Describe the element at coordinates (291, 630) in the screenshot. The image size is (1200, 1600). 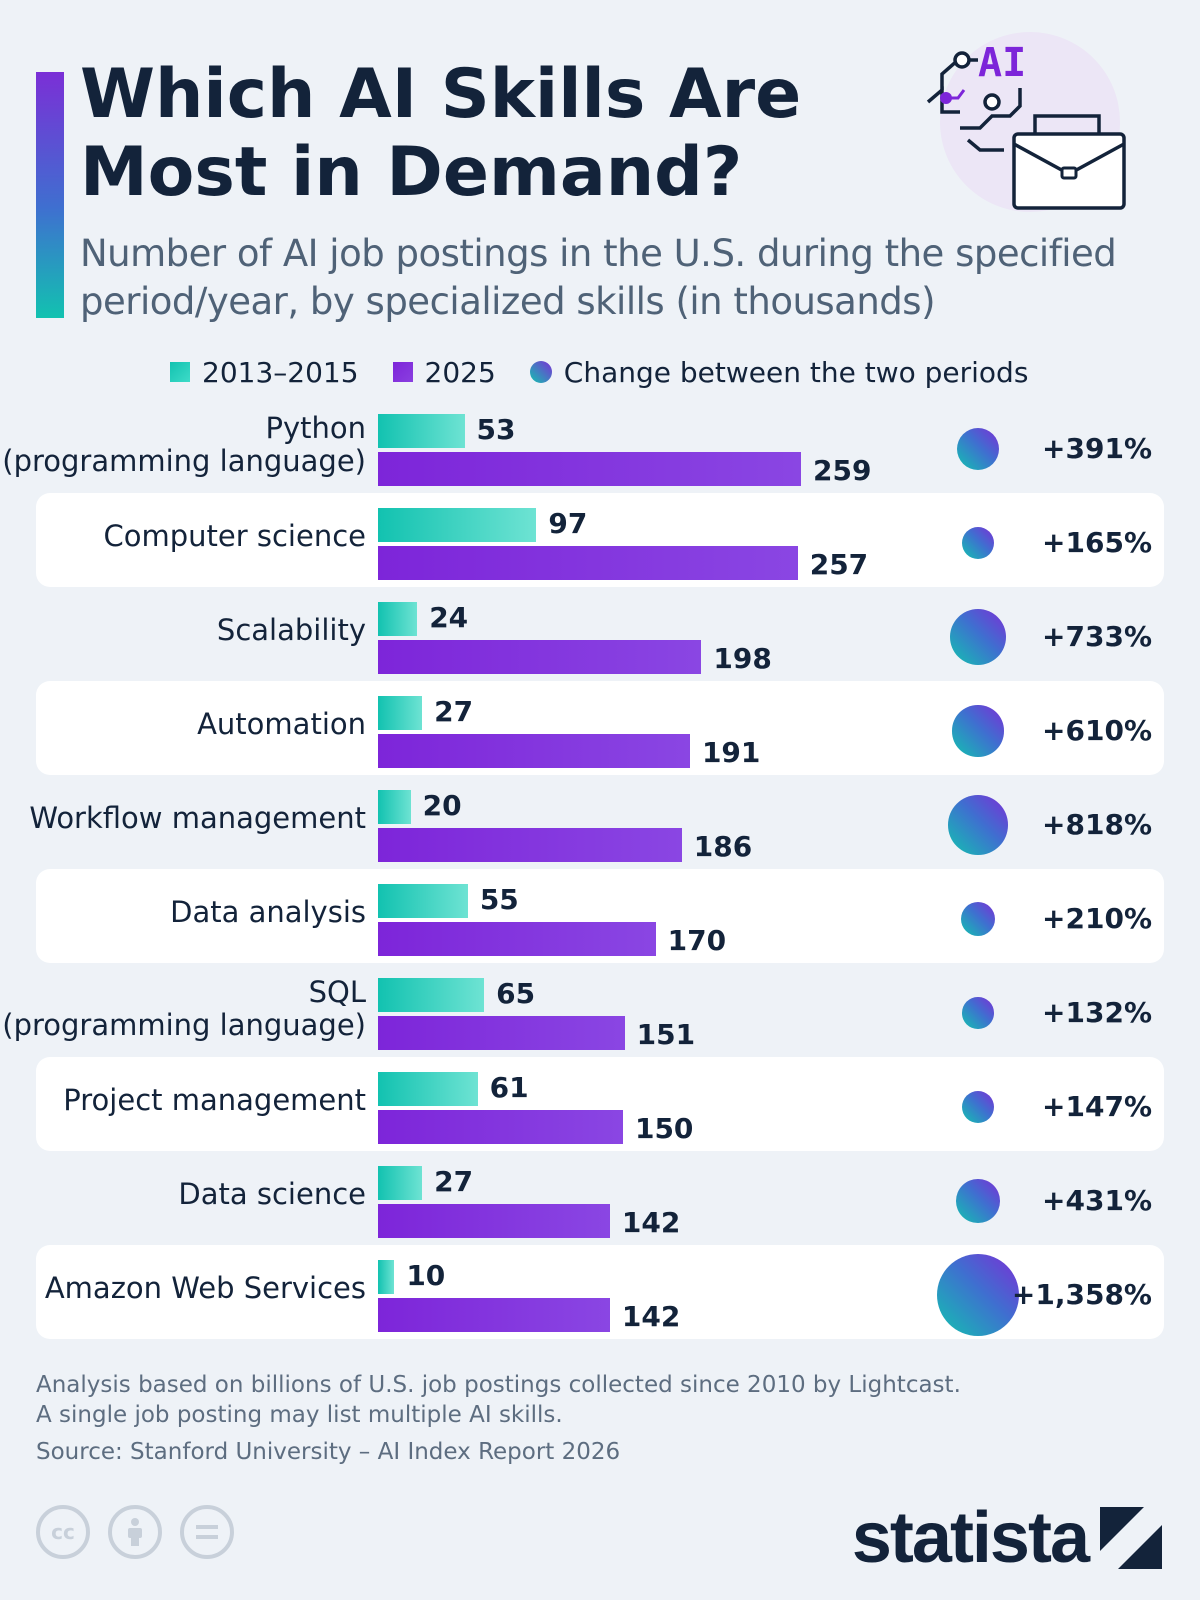
I see `category-label: Scalability` at that location.